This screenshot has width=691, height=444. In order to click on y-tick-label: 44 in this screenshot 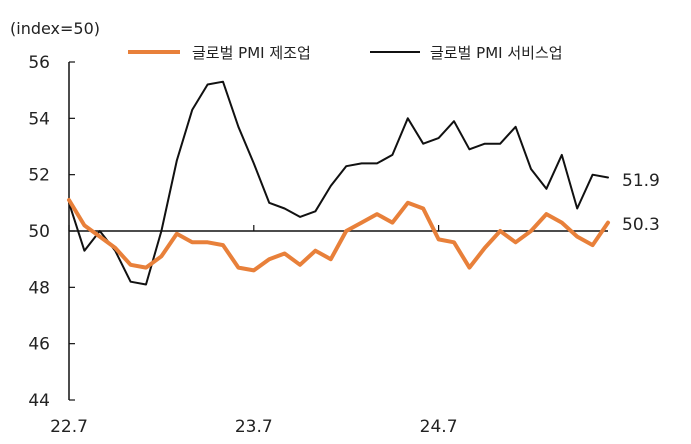, I will do `click(39, 401)`.